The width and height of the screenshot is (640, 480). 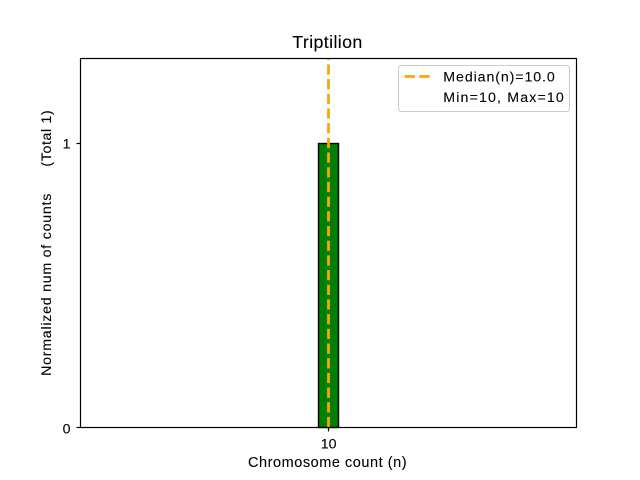 I want to click on svg-text: (Total 1), so click(x=47, y=138).